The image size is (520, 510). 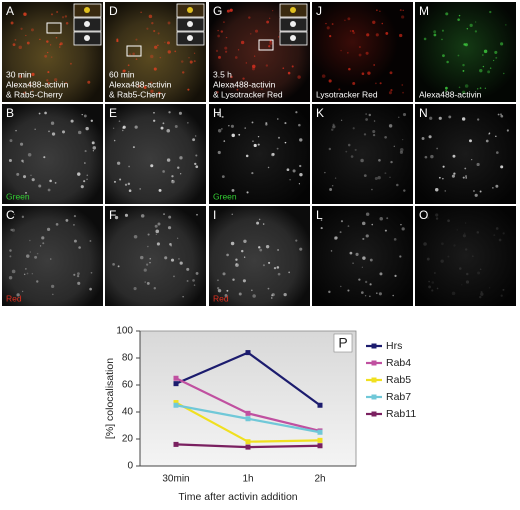 I want to click on micrograph, so click(x=259, y=154).